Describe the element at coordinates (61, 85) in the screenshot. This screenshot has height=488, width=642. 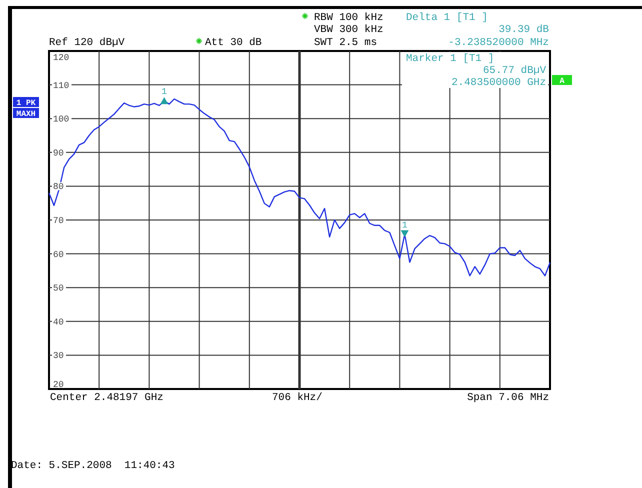
I see `y-tick-label: 110` at that location.